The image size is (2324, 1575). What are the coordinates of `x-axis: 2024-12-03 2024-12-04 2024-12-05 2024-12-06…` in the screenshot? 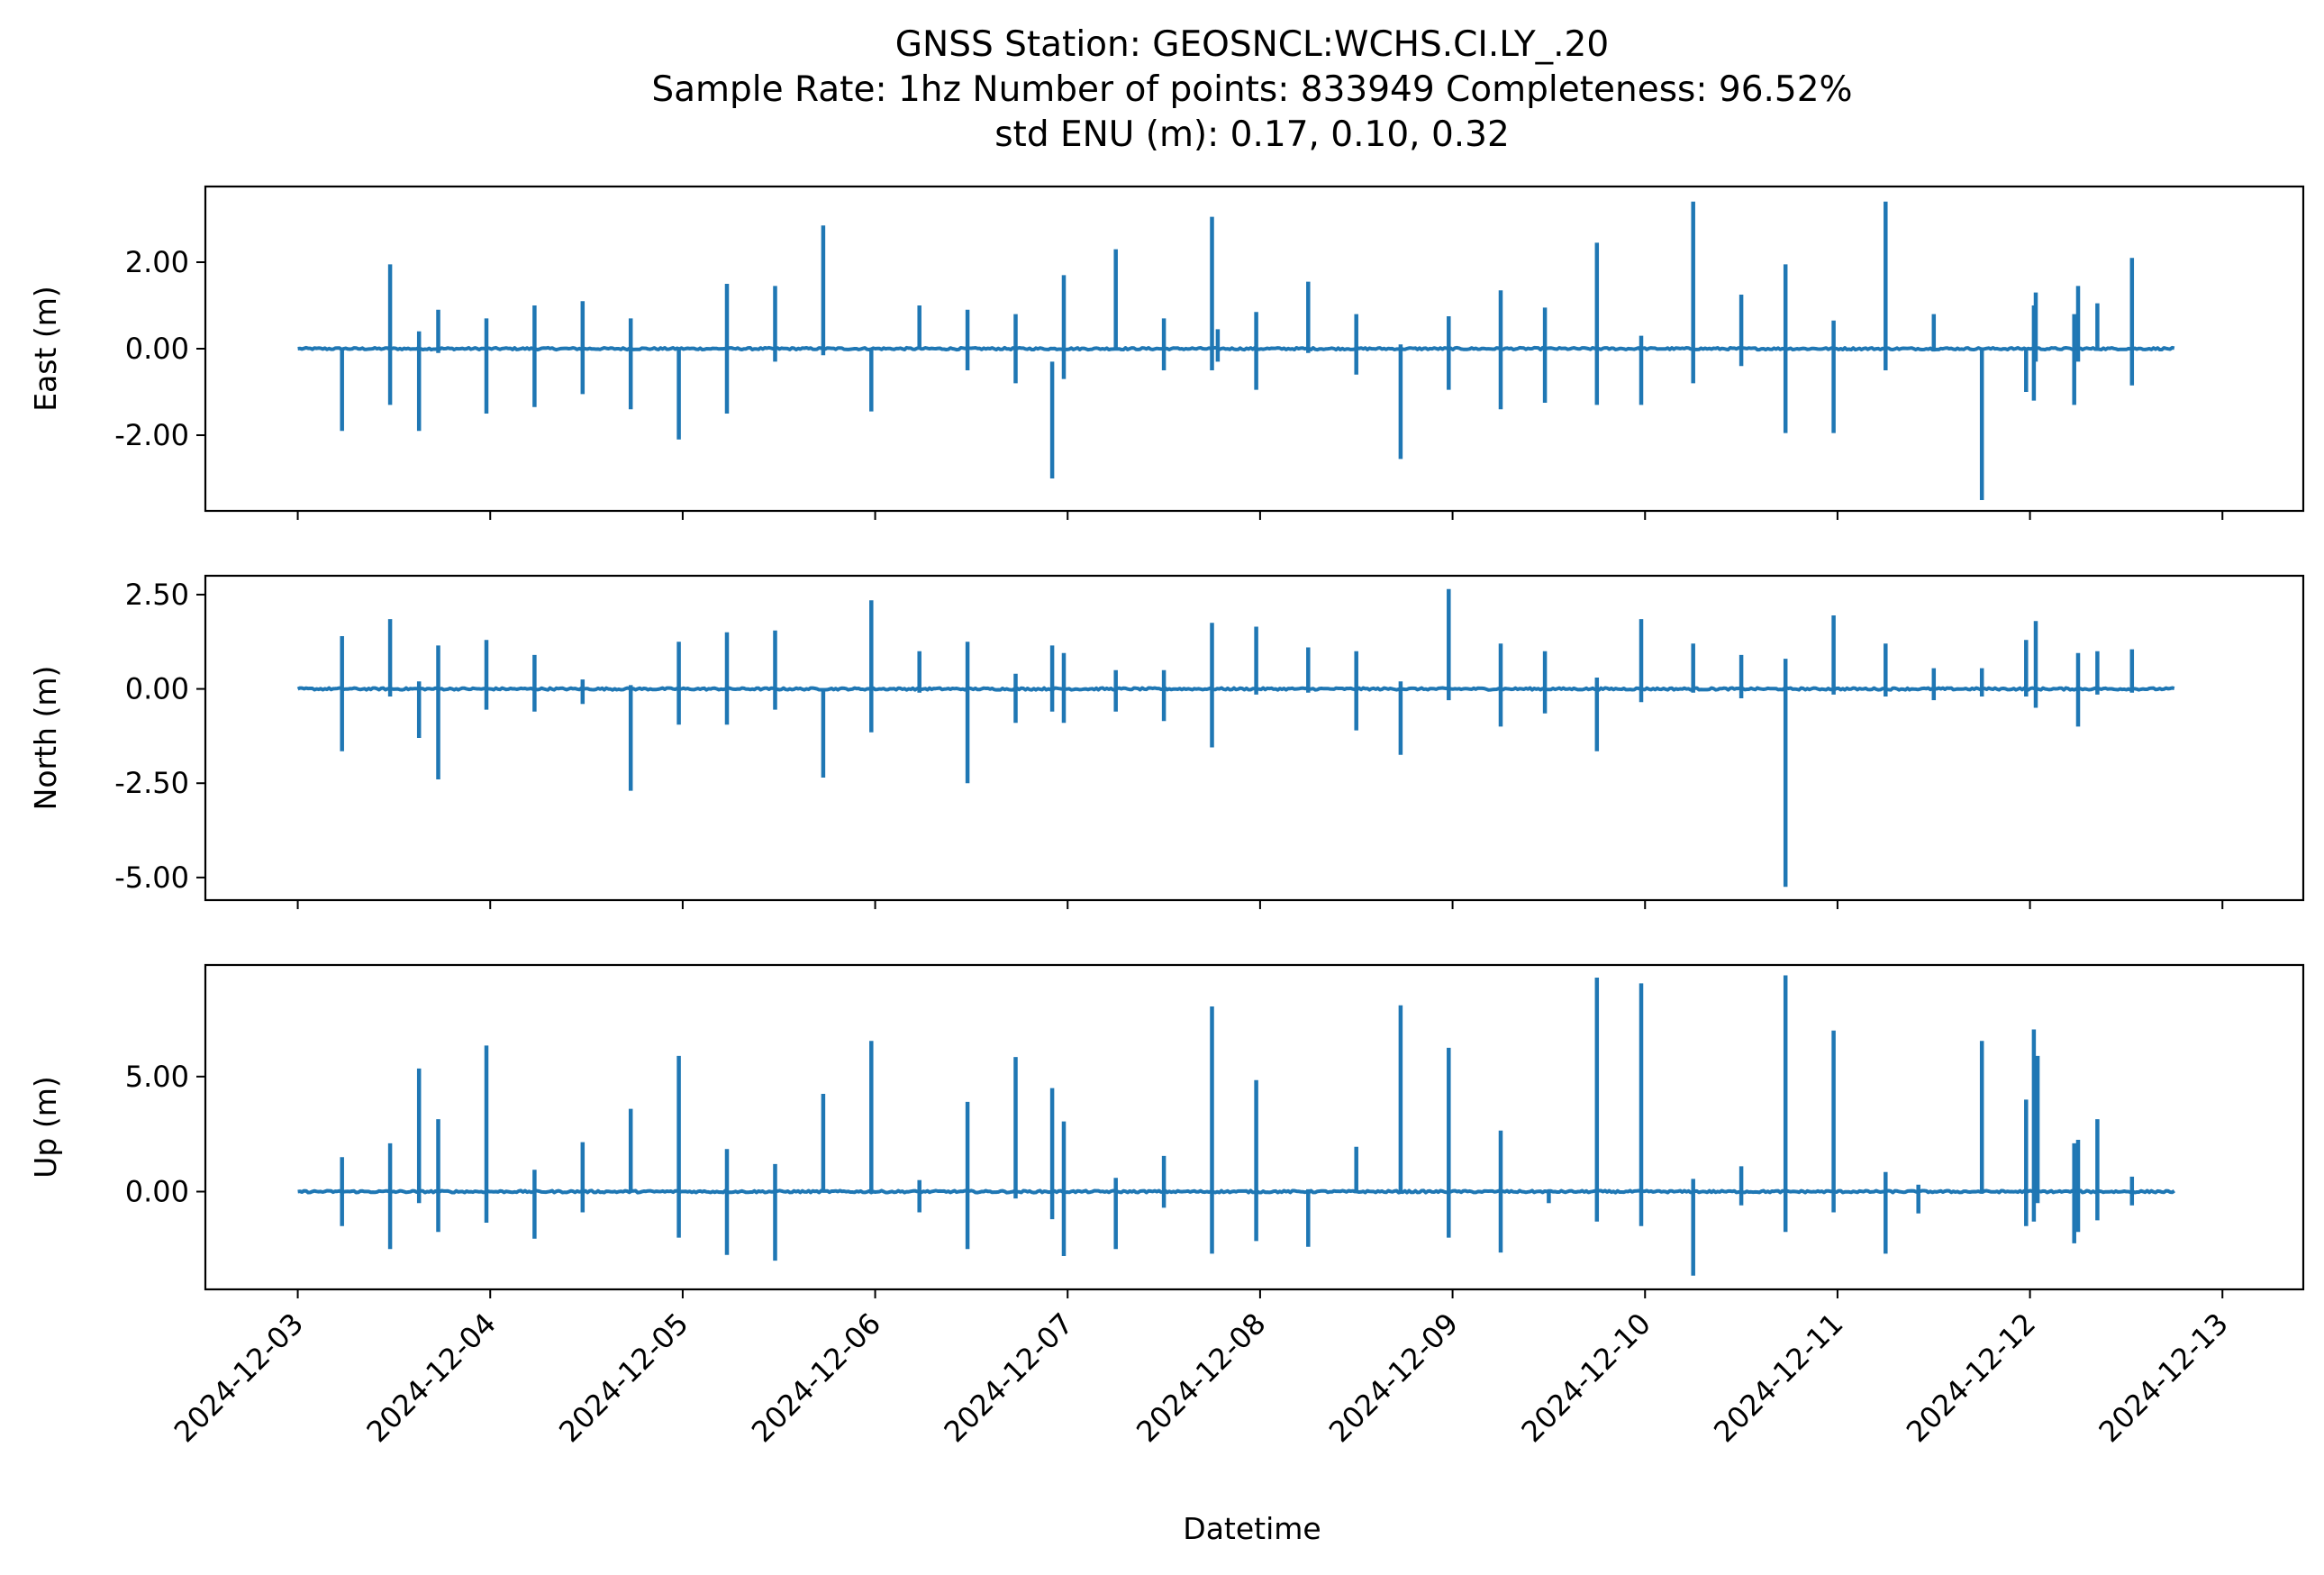 It's located at (1201, 1377).